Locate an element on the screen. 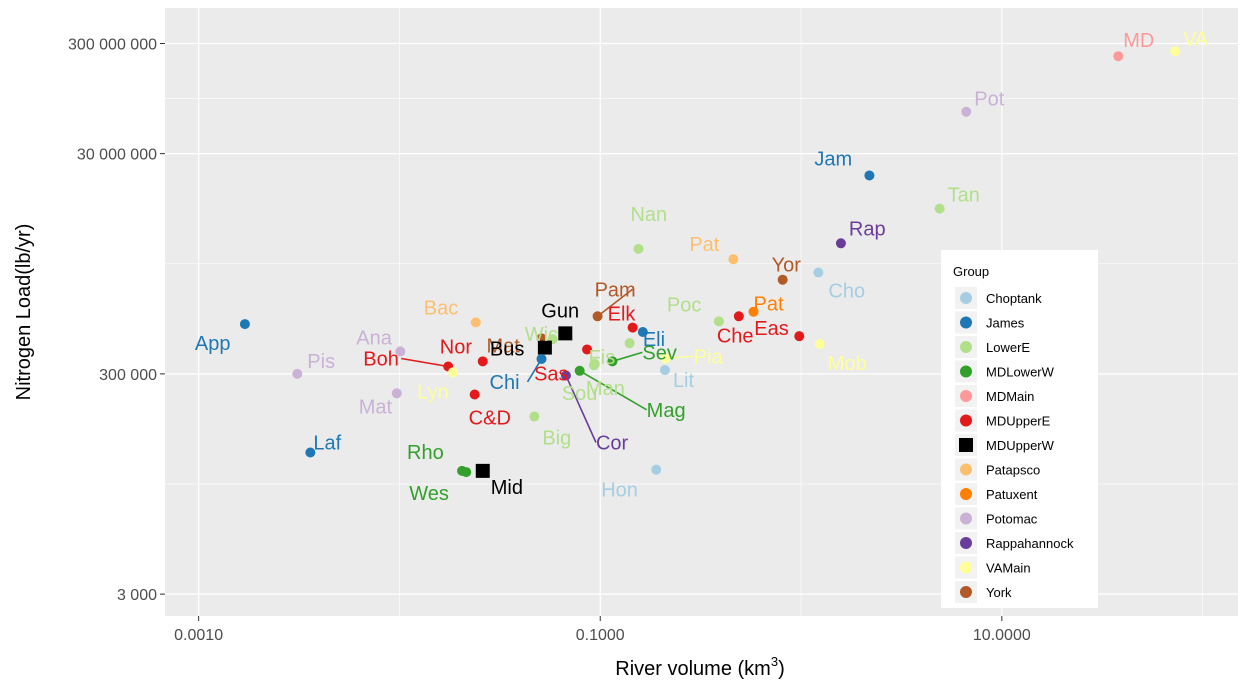  legend-label: Choptank is located at coordinates (1014, 298).